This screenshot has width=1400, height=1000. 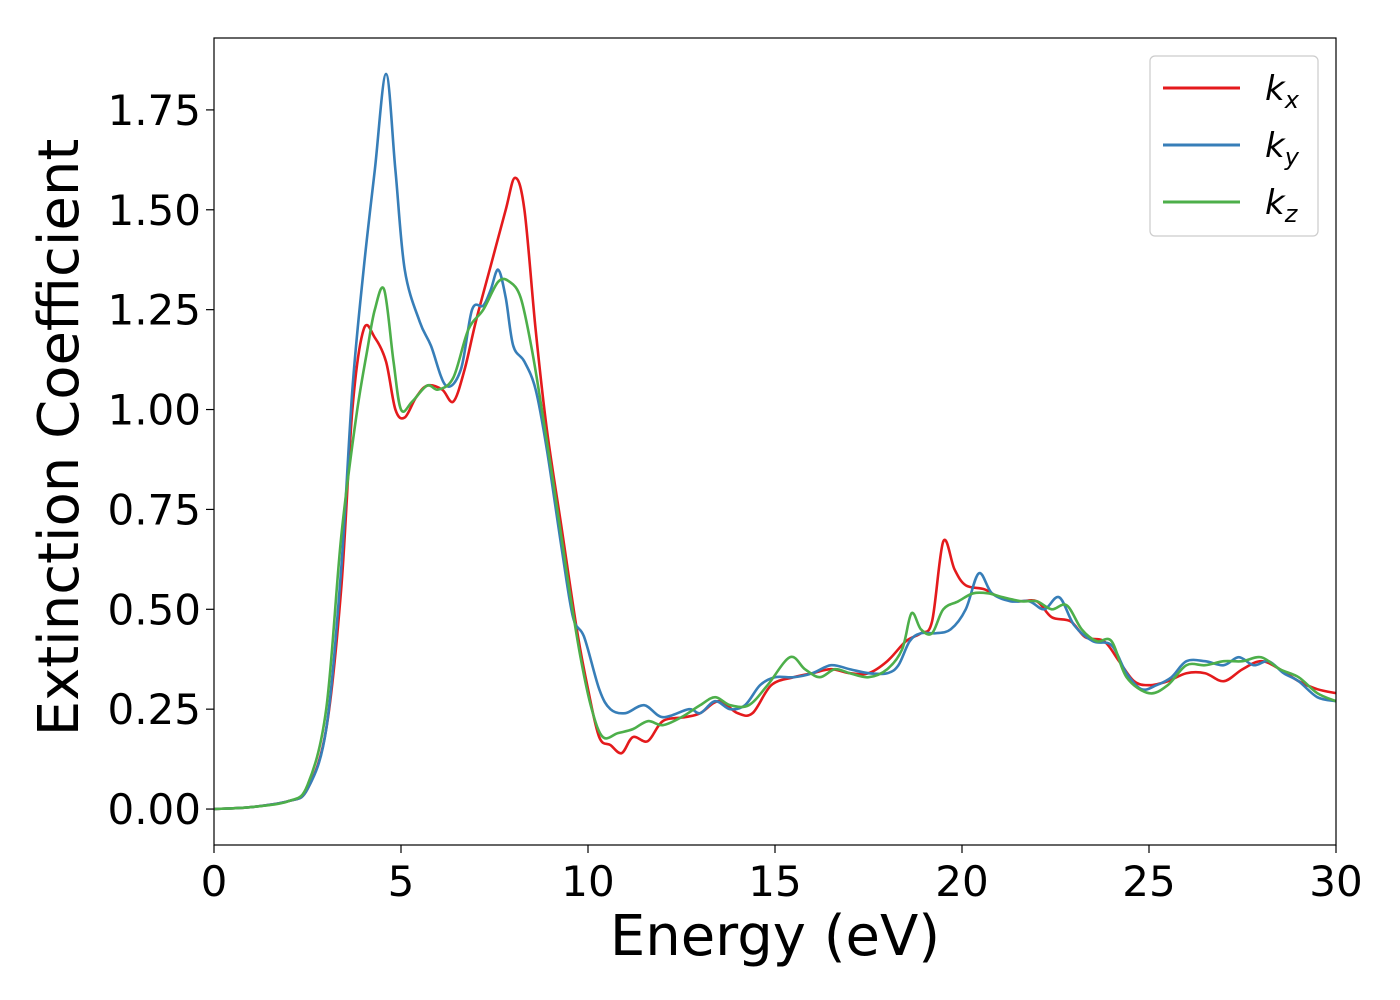 What do you see at coordinates (1148, 881) in the screenshot?
I see `x-tick-label: 25` at bounding box center [1148, 881].